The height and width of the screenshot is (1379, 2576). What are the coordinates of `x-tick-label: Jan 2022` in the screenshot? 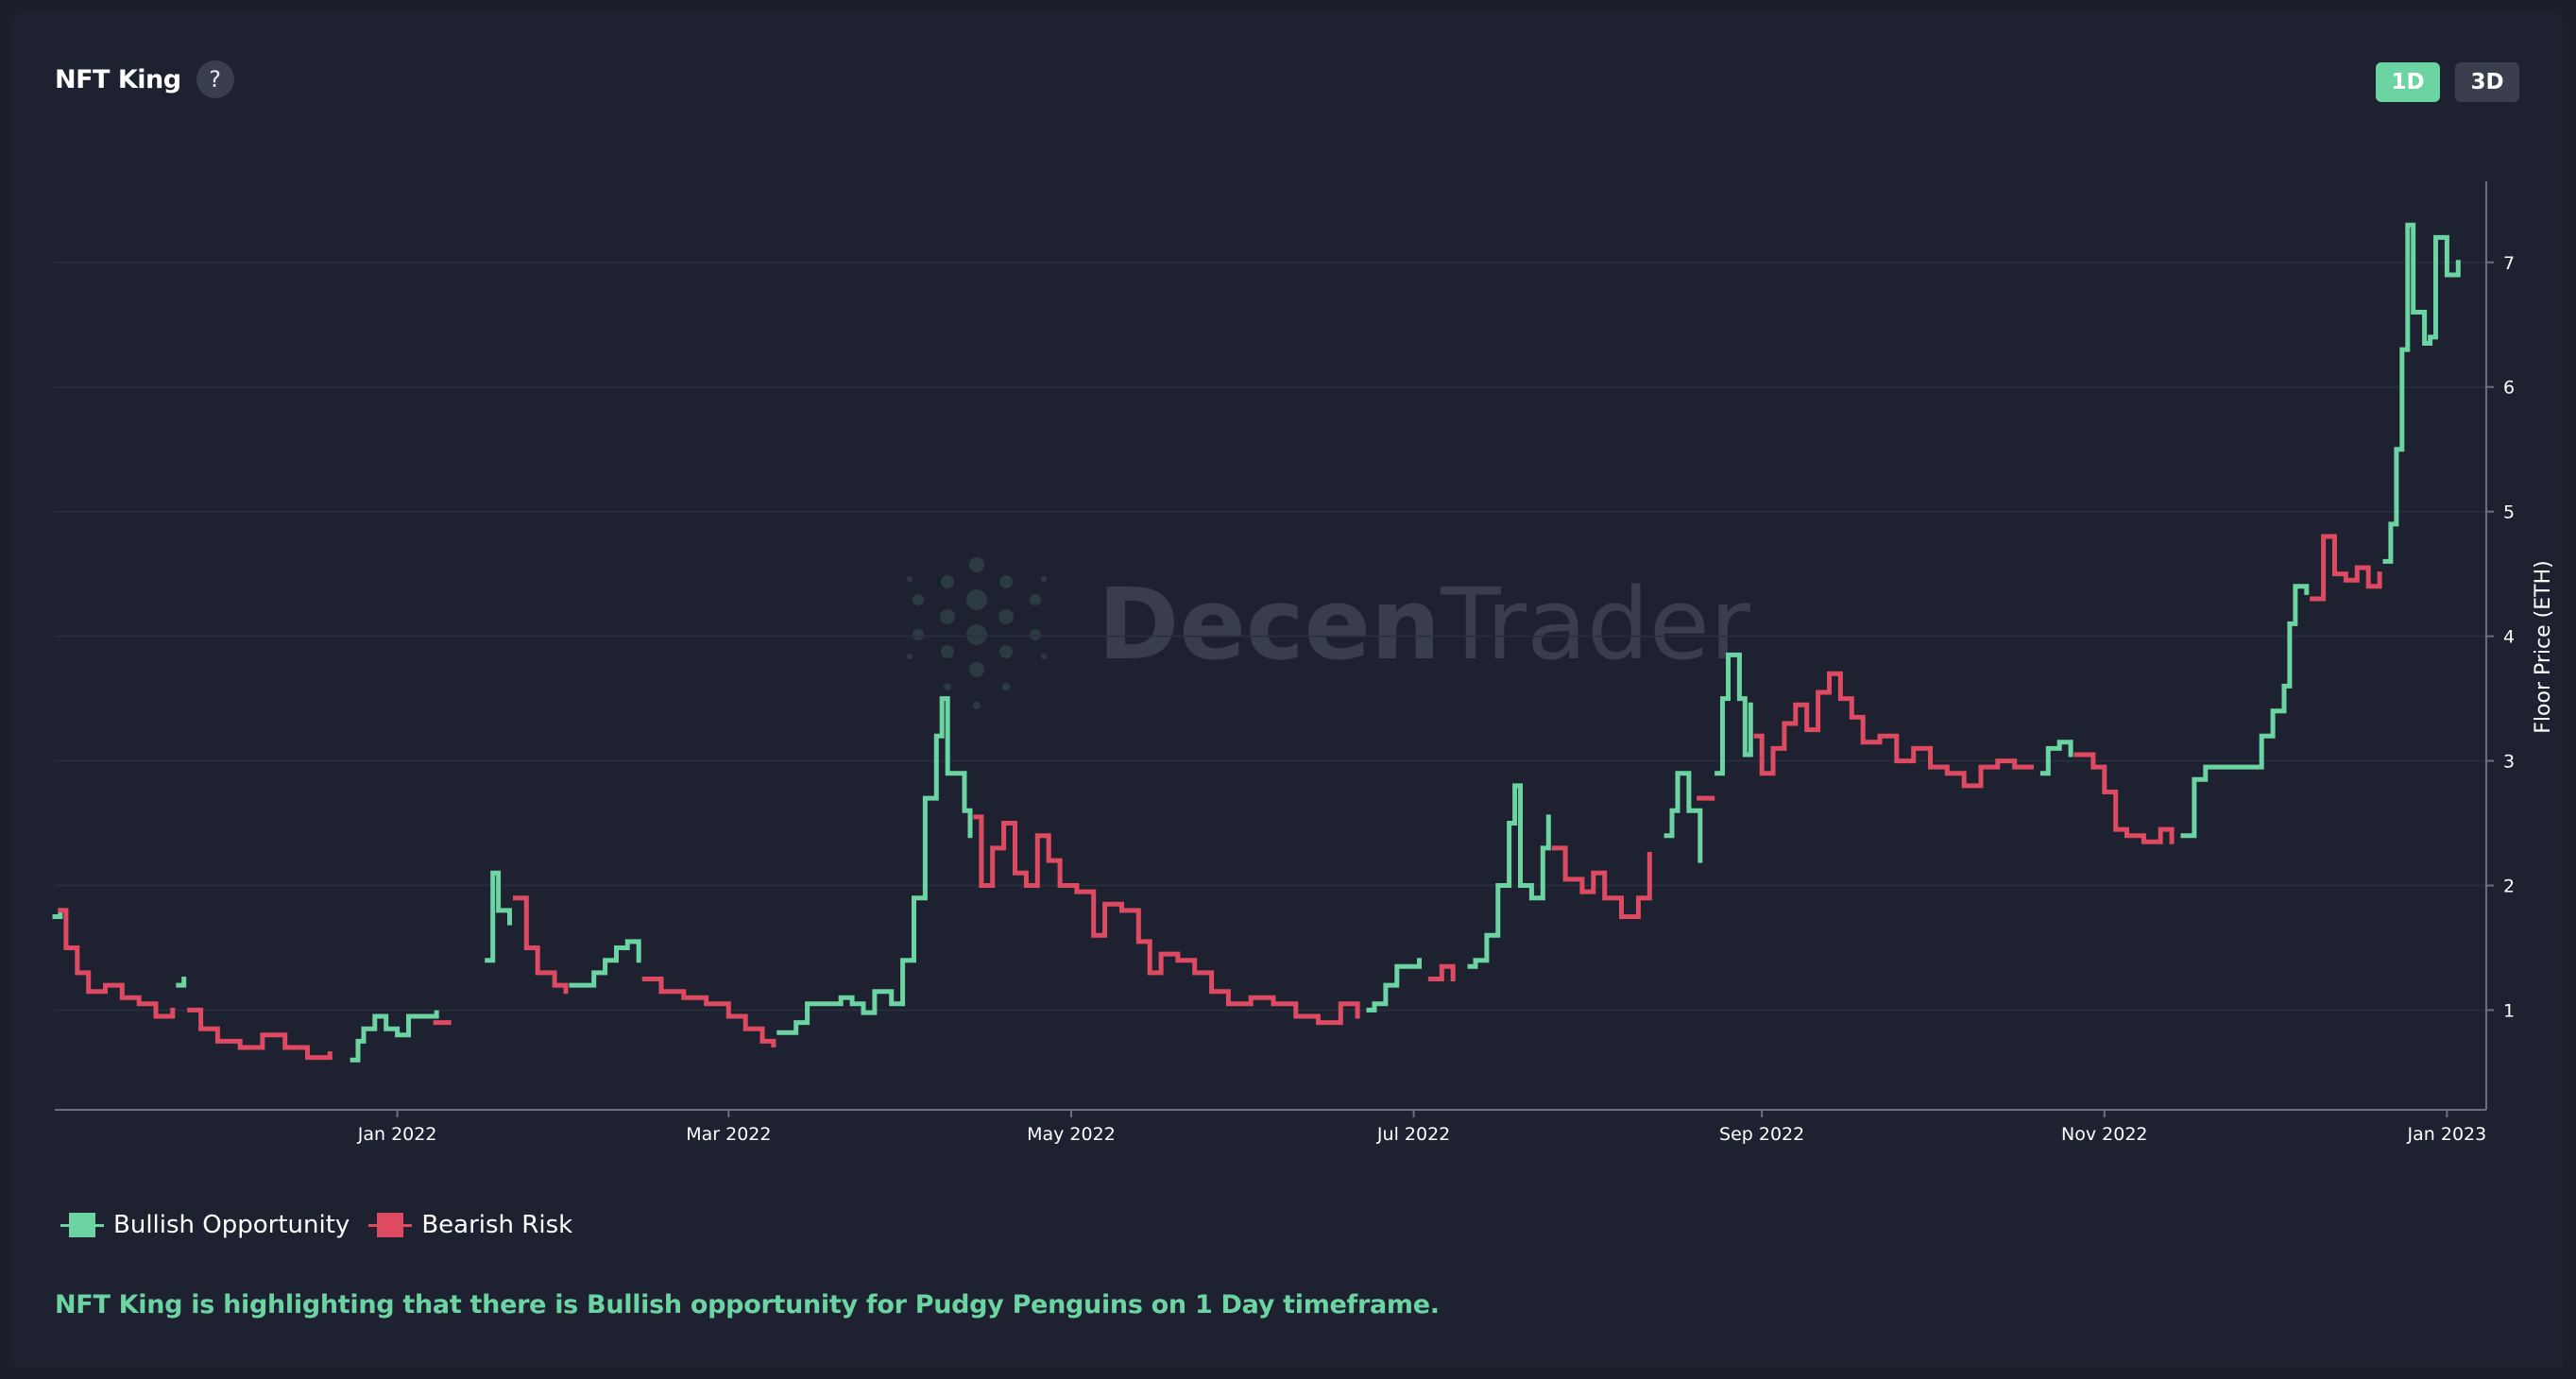 It's located at (397, 1135).